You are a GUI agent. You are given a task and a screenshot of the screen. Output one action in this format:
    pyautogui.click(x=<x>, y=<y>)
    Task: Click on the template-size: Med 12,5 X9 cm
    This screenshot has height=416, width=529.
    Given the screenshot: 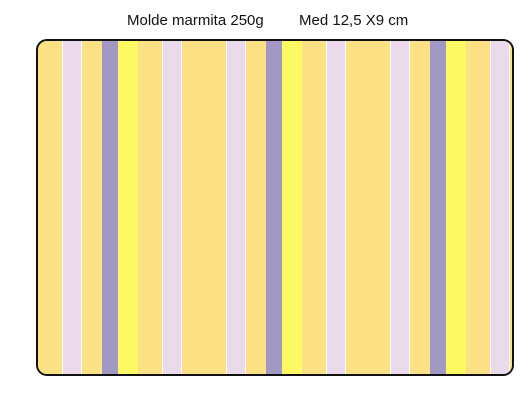 What is the action you would take?
    pyautogui.click(x=354, y=20)
    